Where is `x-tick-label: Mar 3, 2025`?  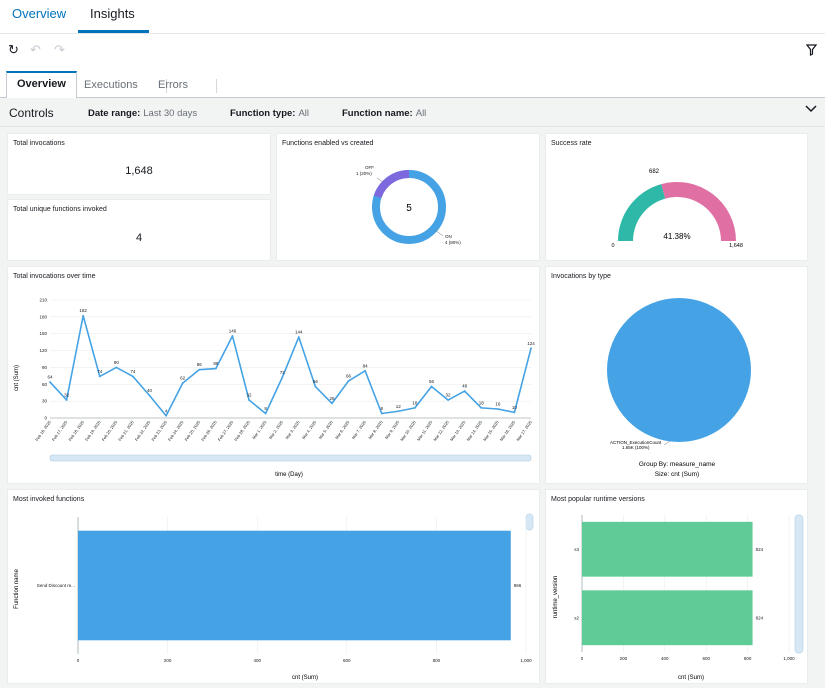 x-tick-label: Mar 3, 2025 is located at coordinates (292, 429).